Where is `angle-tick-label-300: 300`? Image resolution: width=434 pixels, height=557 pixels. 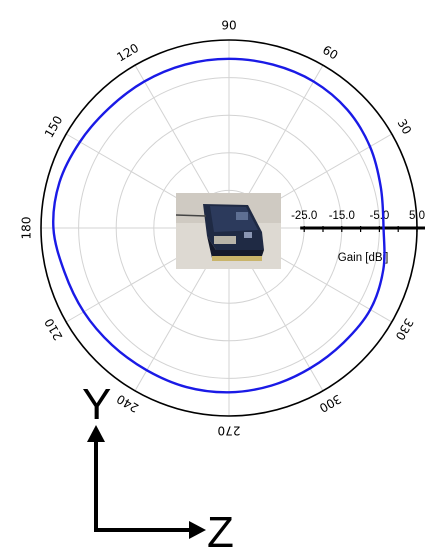 angle-tick-label-300: 300 is located at coordinates (330, 404).